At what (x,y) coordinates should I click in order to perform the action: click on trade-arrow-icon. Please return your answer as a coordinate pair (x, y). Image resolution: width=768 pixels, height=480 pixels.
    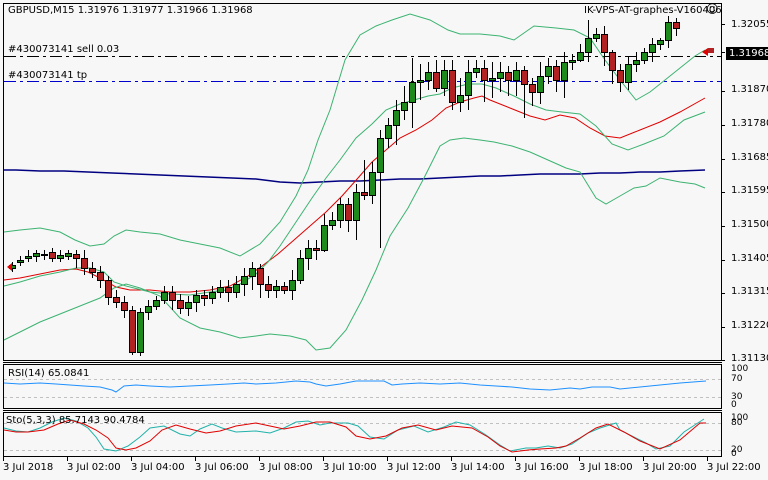
    Looking at the image, I should click on (9, 267).